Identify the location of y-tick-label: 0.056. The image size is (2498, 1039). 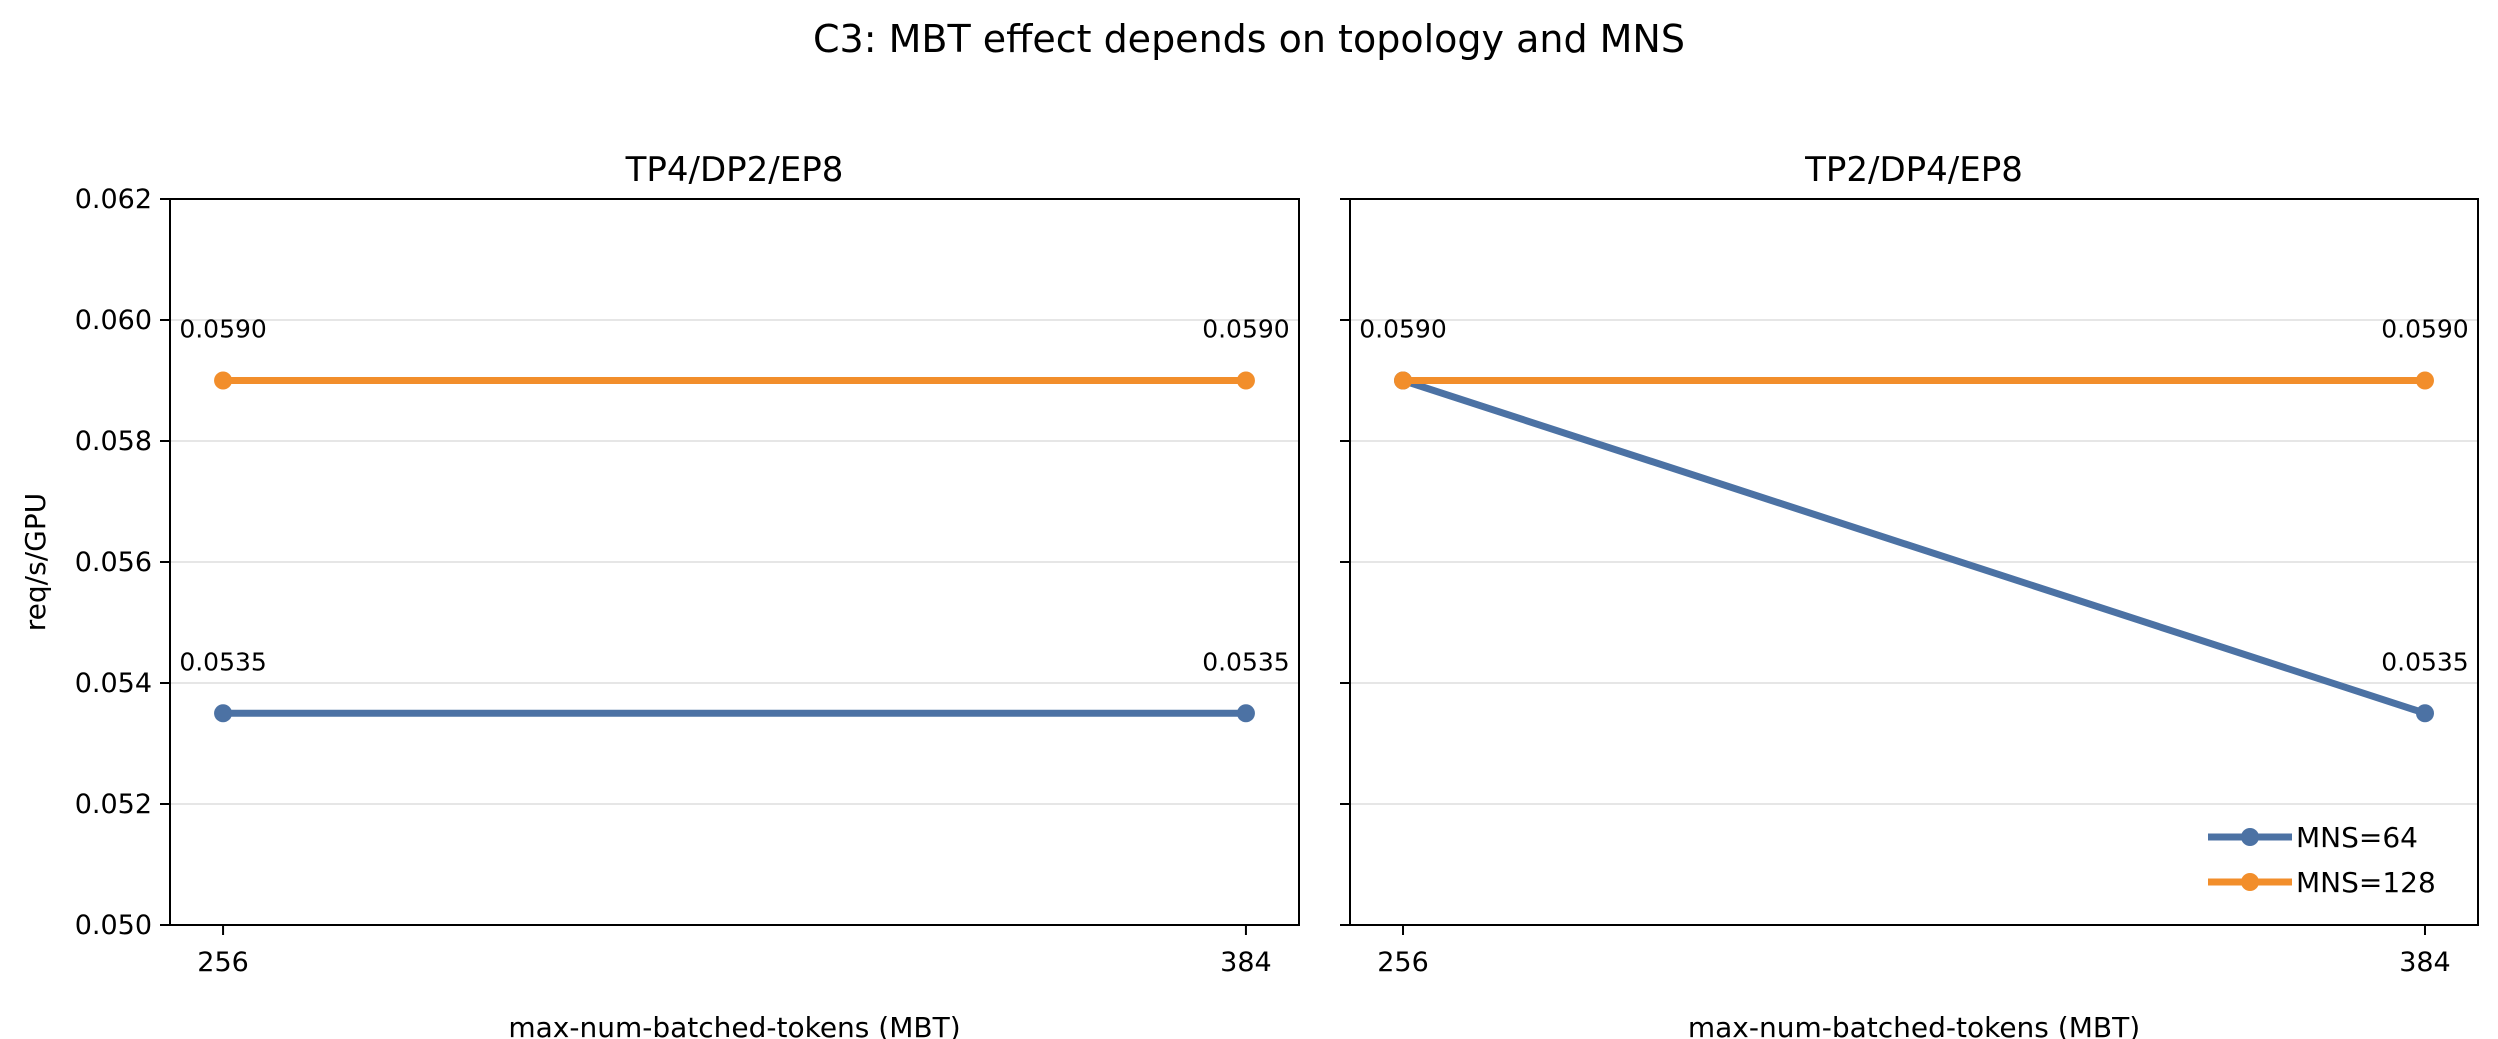
(113, 562).